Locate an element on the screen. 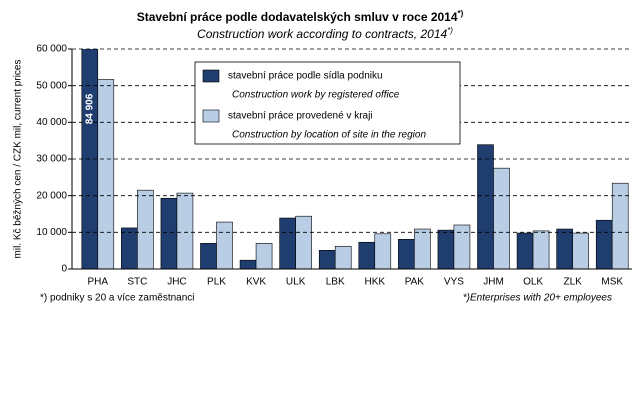 This screenshot has width=642, height=405. subtitle-note: *) is located at coordinates (450, 30).